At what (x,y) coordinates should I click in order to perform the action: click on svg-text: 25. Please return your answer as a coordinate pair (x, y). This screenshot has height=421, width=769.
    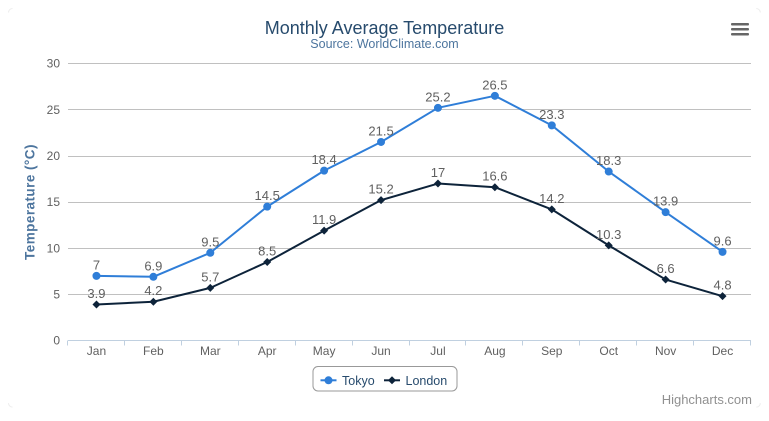
    Looking at the image, I should click on (54, 110).